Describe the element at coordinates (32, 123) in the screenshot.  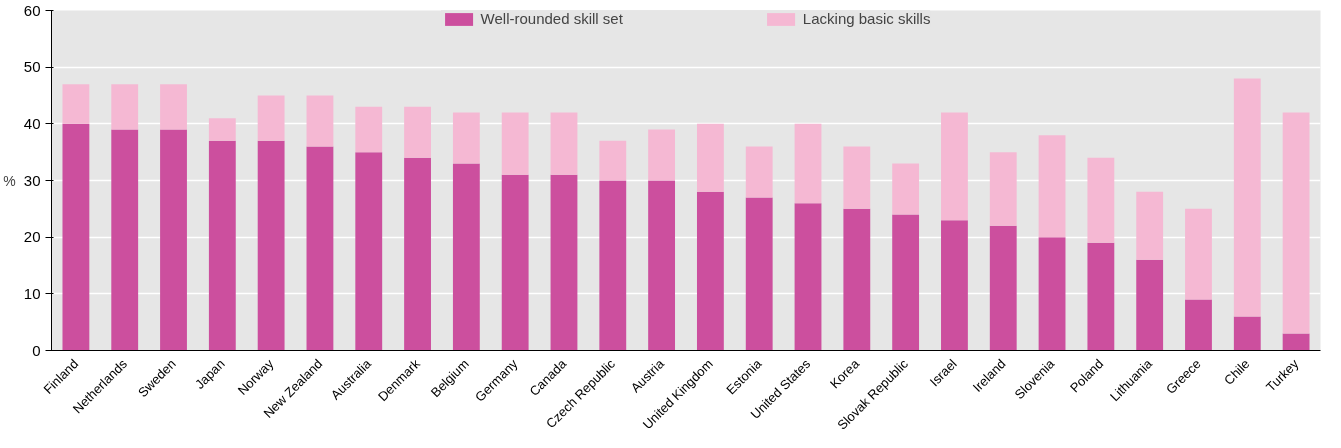
I see `y-tick-label: 40` at that location.